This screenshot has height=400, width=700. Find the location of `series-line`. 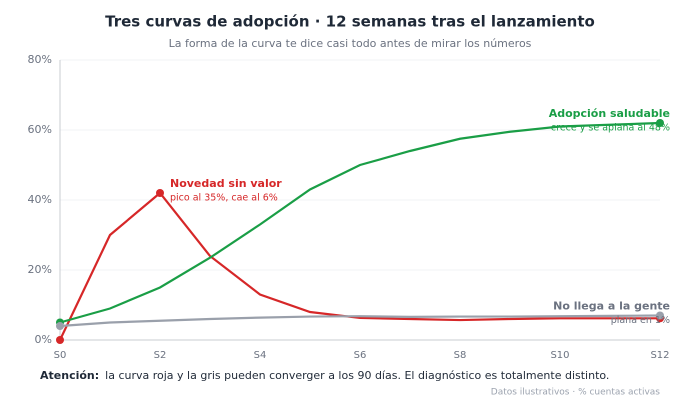

series-line is located at coordinates (360, 321).